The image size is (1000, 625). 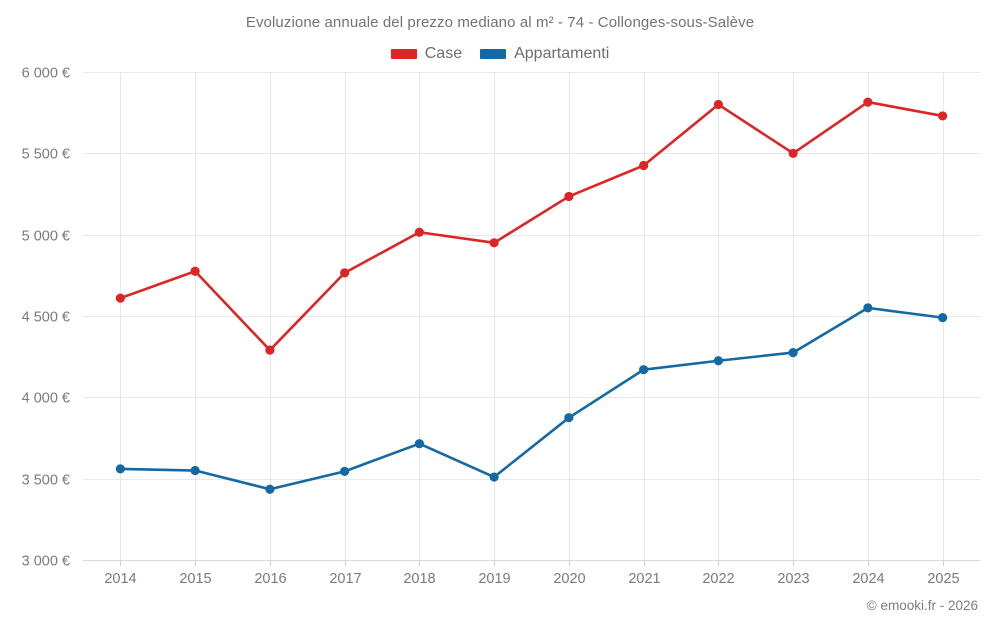 What do you see at coordinates (419, 579) in the screenshot?
I see `x-axis-tick-label: 2018` at bounding box center [419, 579].